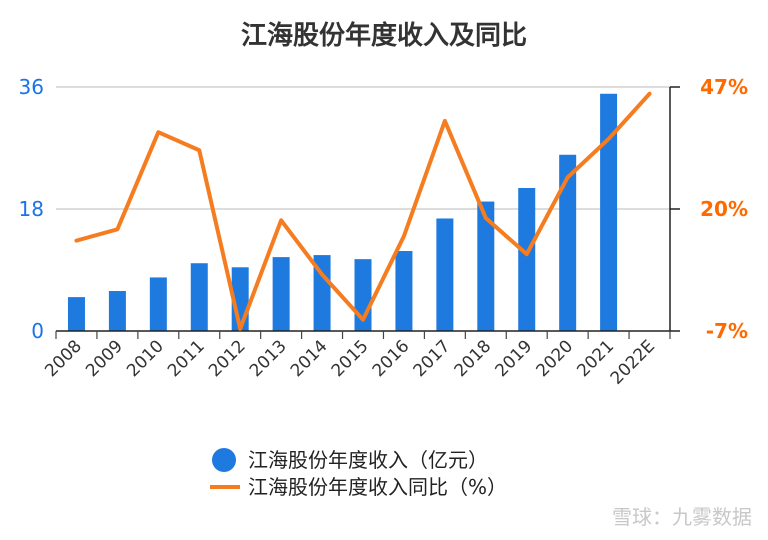 The height and width of the screenshot is (540, 768). What do you see at coordinates (117, 311) in the screenshot?
I see `bar-2009` at bounding box center [117, 311].